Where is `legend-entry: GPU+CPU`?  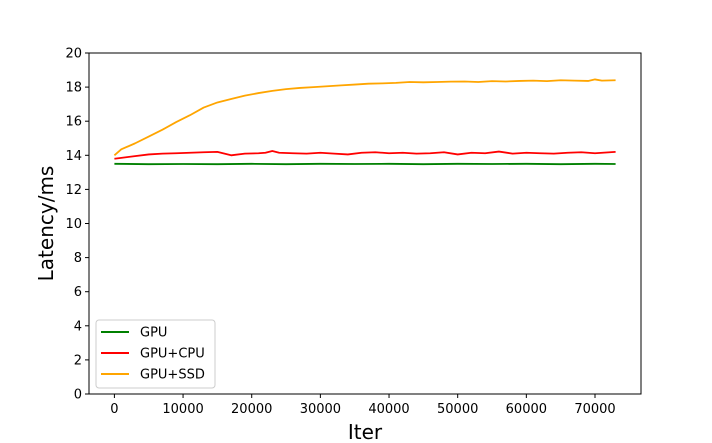 legend-entry: GPU+CPU is located at coordinates (153, 354).